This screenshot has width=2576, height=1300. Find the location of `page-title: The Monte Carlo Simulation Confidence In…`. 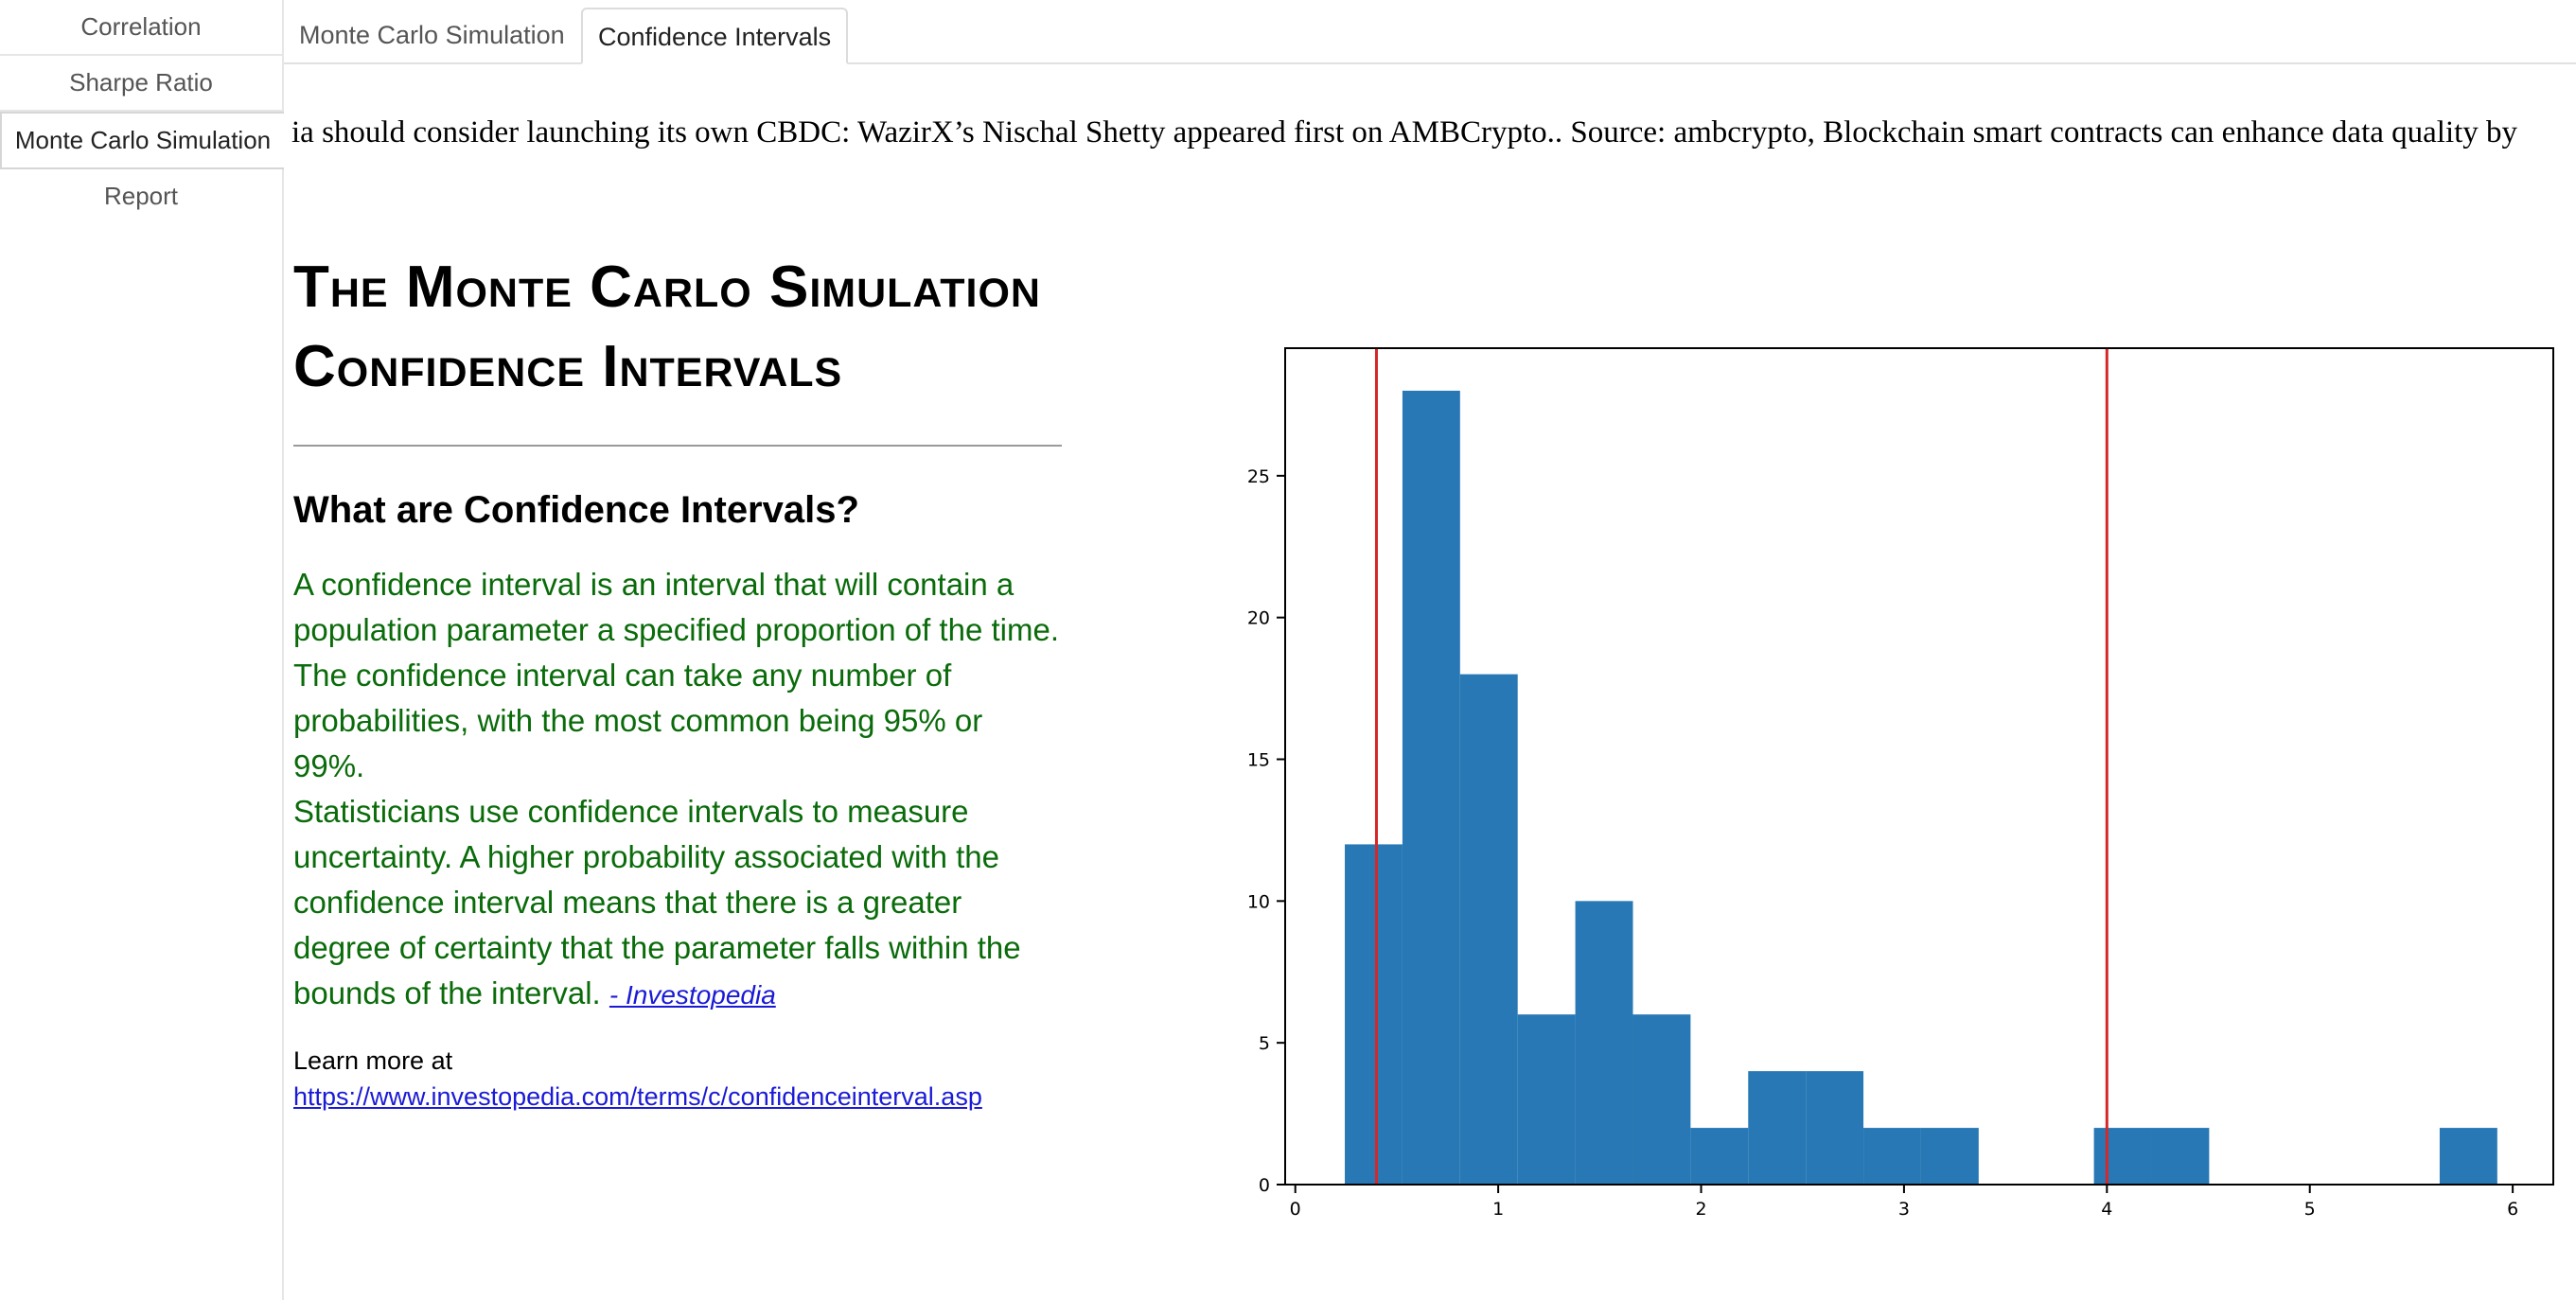

page-title: The Monte Carlo Simulation Confidence In… is located at coordinates (677, 327).